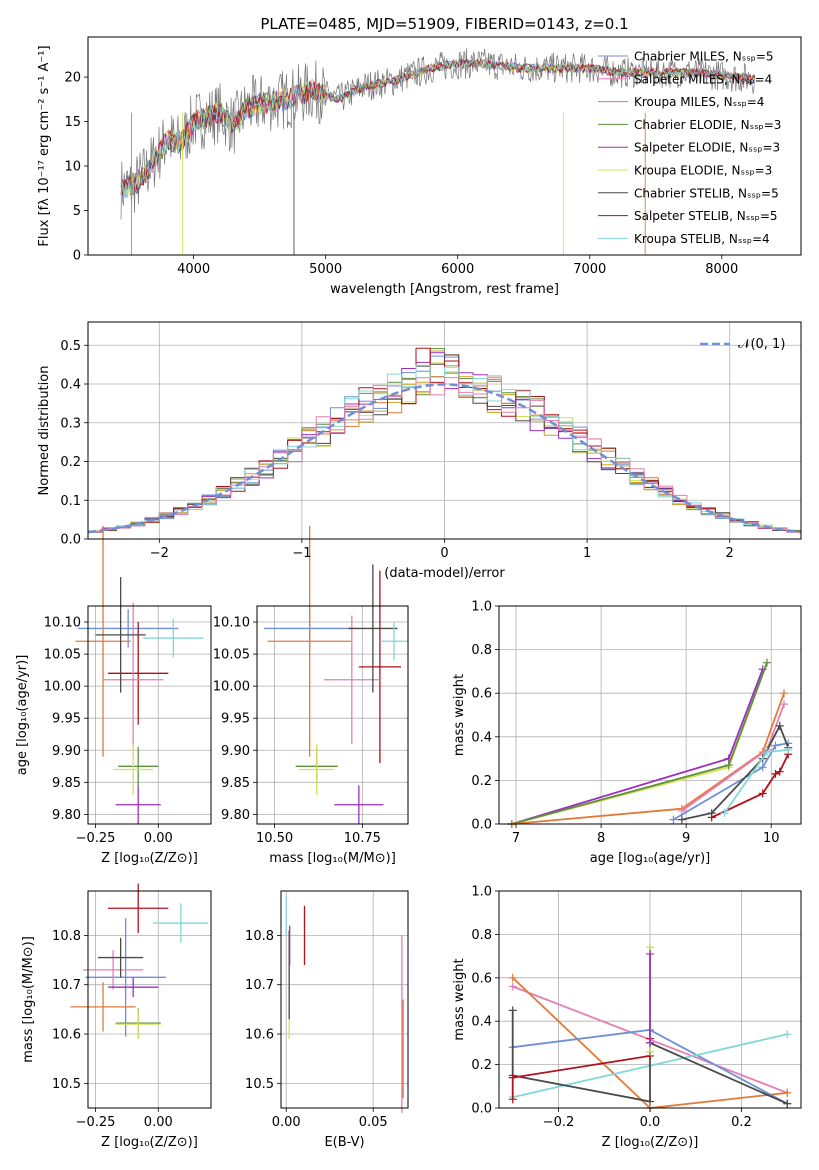  Describe the element at coordinates (444, 553) in the screenshot. I see `x-tick-label: 0` at that location.